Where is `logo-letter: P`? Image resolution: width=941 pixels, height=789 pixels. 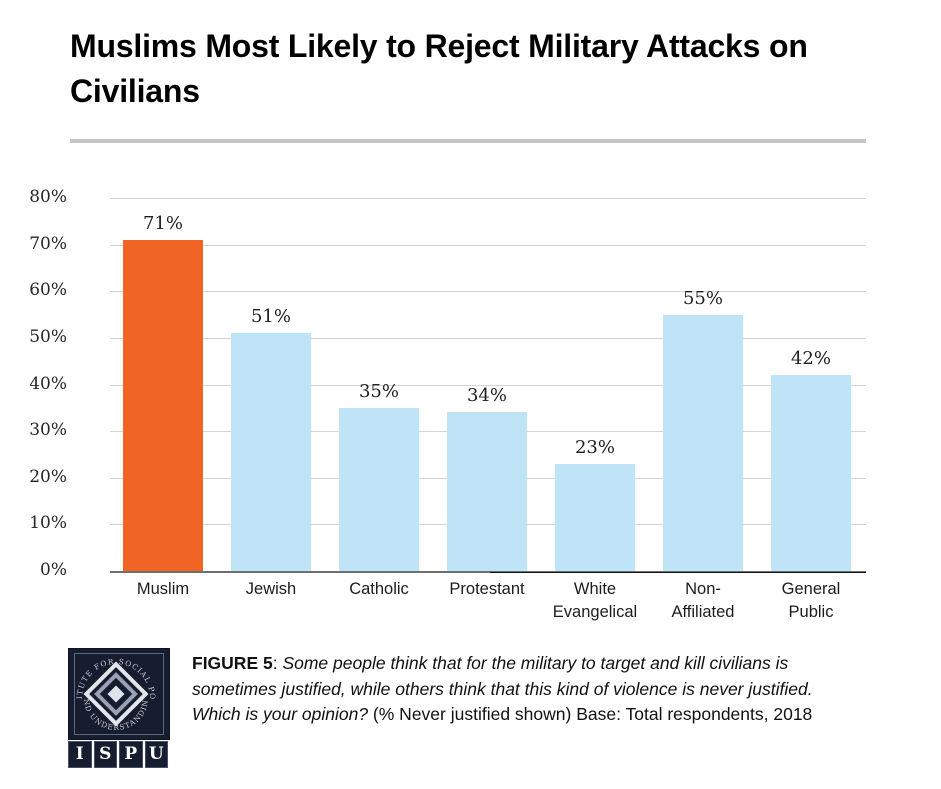 logo-letter: P is located at coordinates (131, 754).